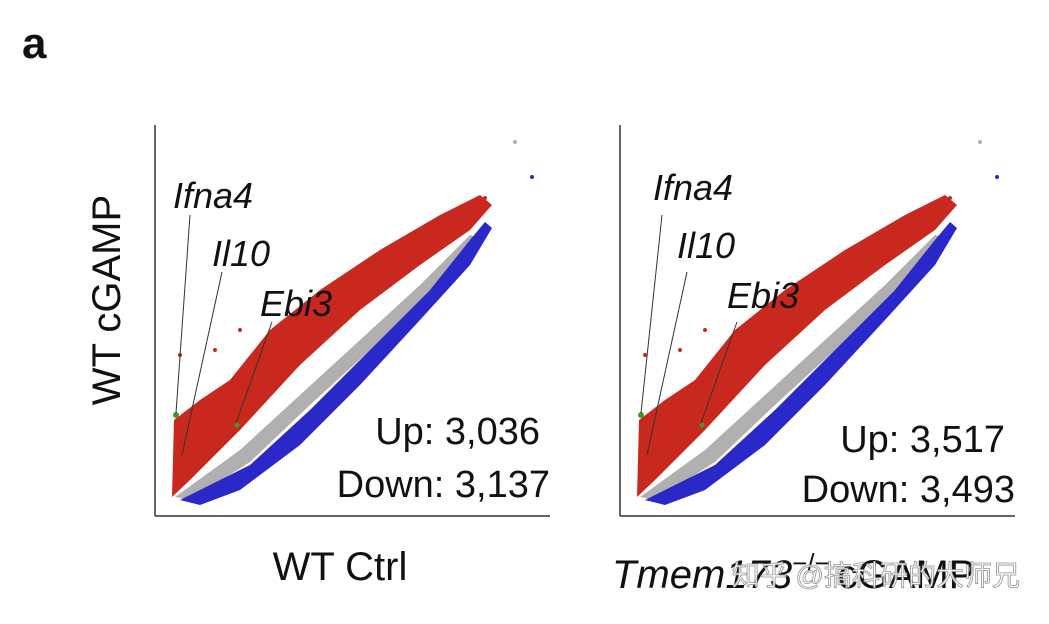  I want to click on x-label: Tmem173−/− cGAMP, so click(793, 572).